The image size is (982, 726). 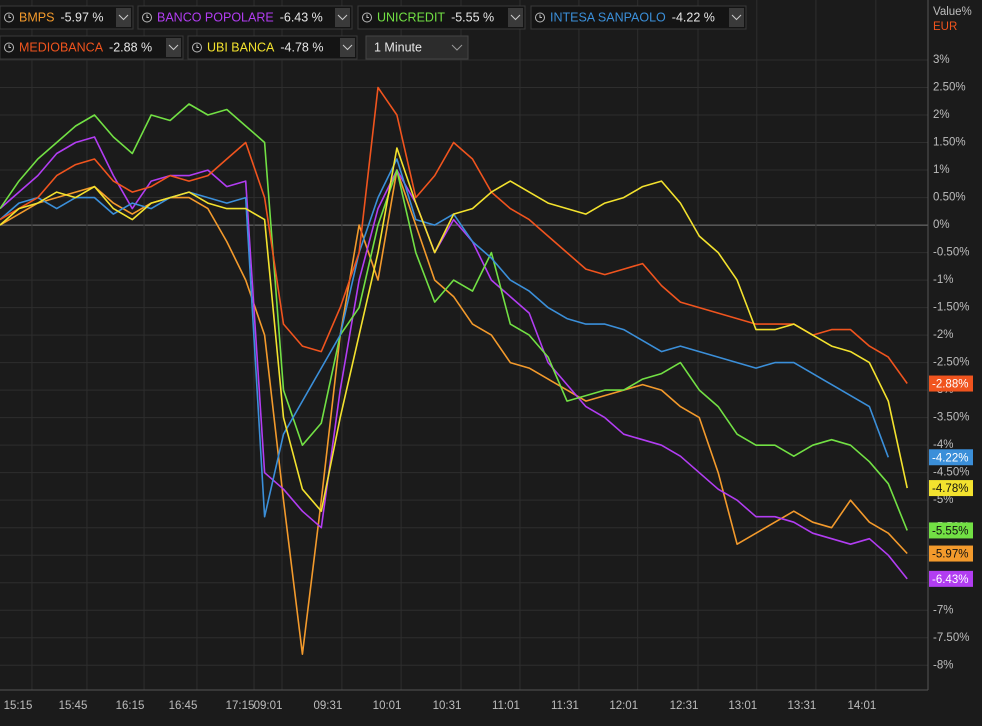 I want to click on value-tag-label: -5.97%, so click(x=950, y=555).